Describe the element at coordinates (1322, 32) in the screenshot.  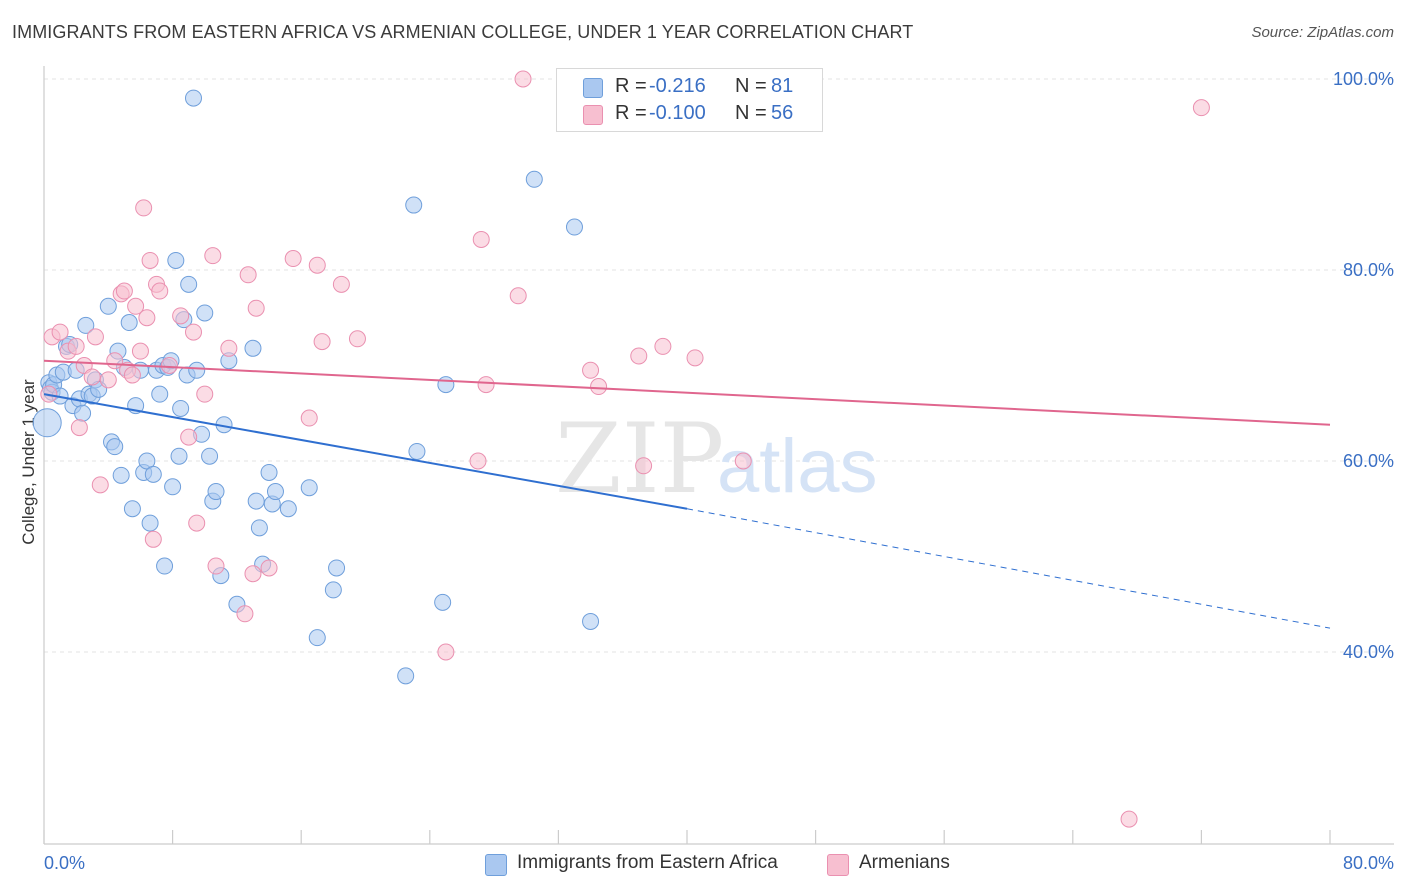
I see `chart-source: Source: ZipAtlas.com` at that location.